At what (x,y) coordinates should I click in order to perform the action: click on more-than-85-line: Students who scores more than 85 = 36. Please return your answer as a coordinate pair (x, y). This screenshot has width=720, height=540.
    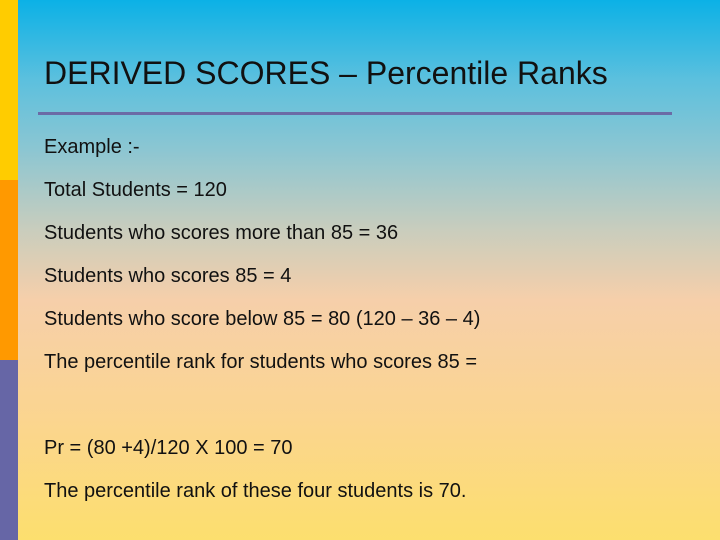
    Looking at the image, I should click on (221, 233).